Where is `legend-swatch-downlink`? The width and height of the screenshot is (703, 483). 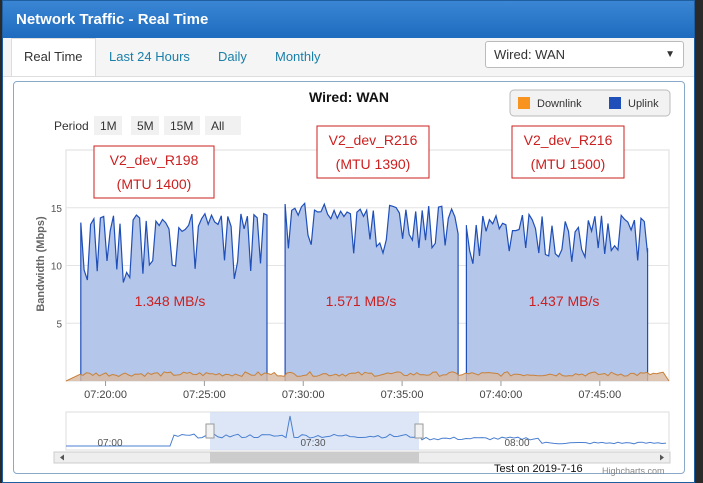
legend-swatch-downlink is located at coordinates (524, 103).